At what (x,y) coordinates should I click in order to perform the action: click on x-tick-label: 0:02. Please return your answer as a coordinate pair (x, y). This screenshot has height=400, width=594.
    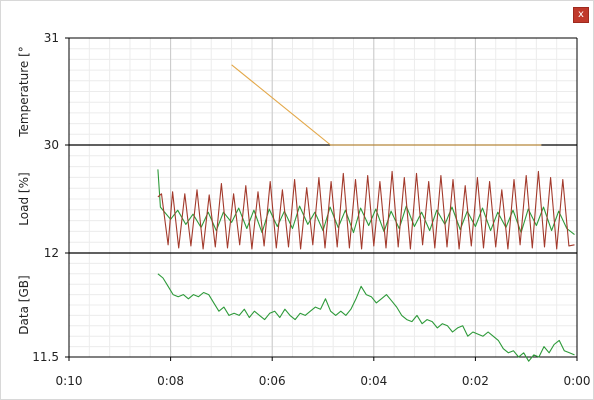
    Looking at the image, I should click on (475, 381).